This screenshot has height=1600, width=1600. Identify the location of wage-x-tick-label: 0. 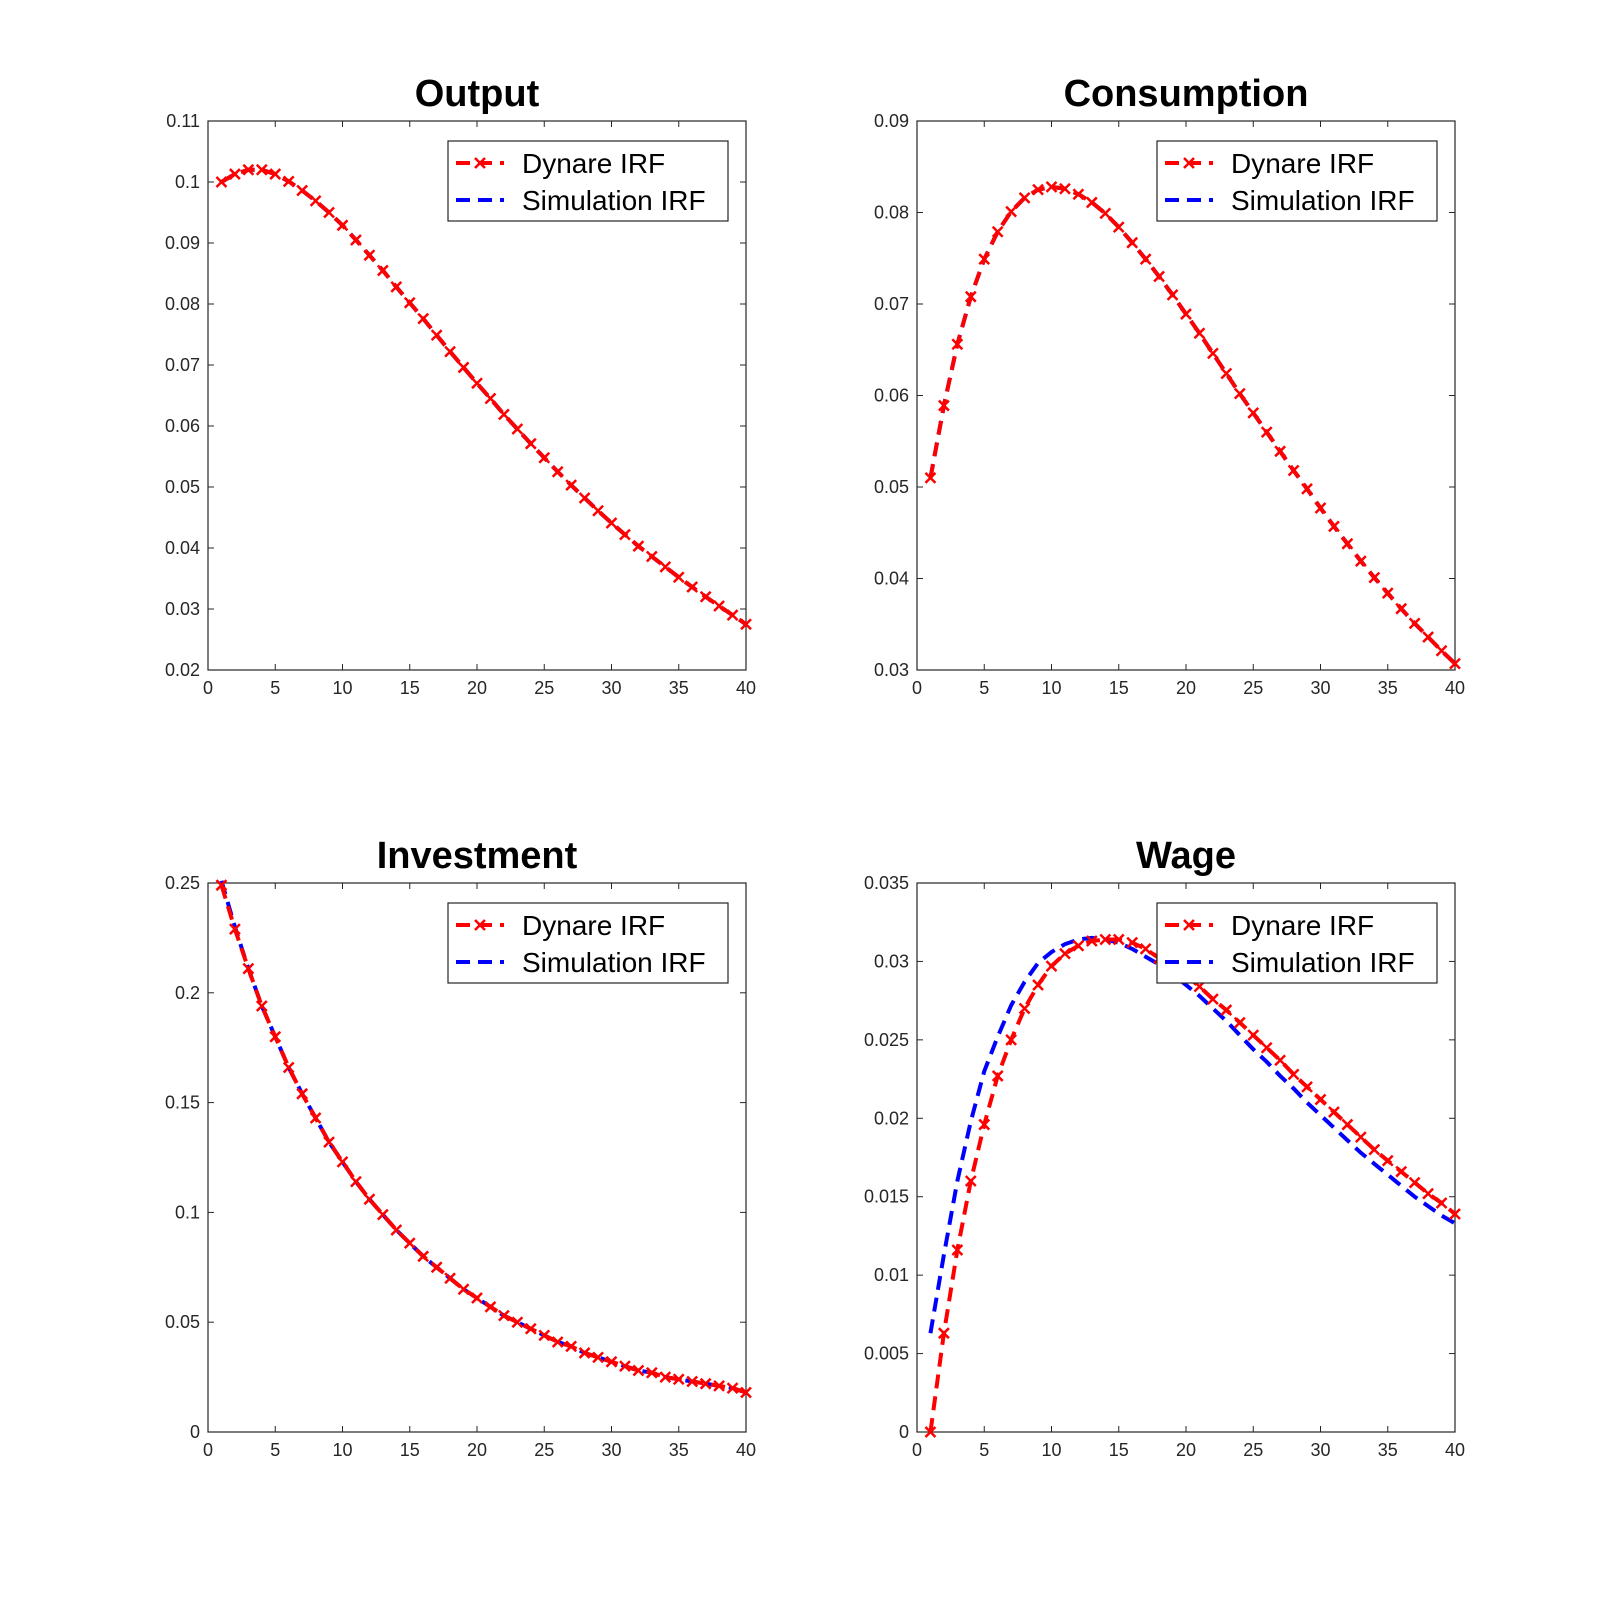
(917, 1450).